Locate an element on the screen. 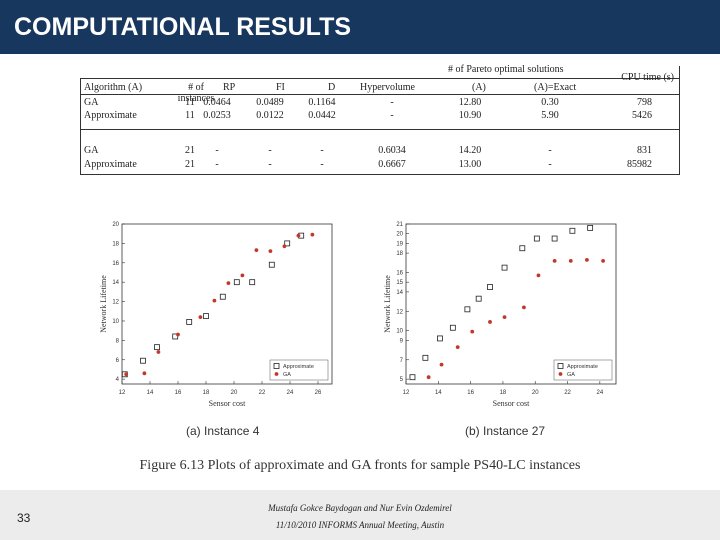  x-tick-label: 22 is located at coordinates (567, 393).